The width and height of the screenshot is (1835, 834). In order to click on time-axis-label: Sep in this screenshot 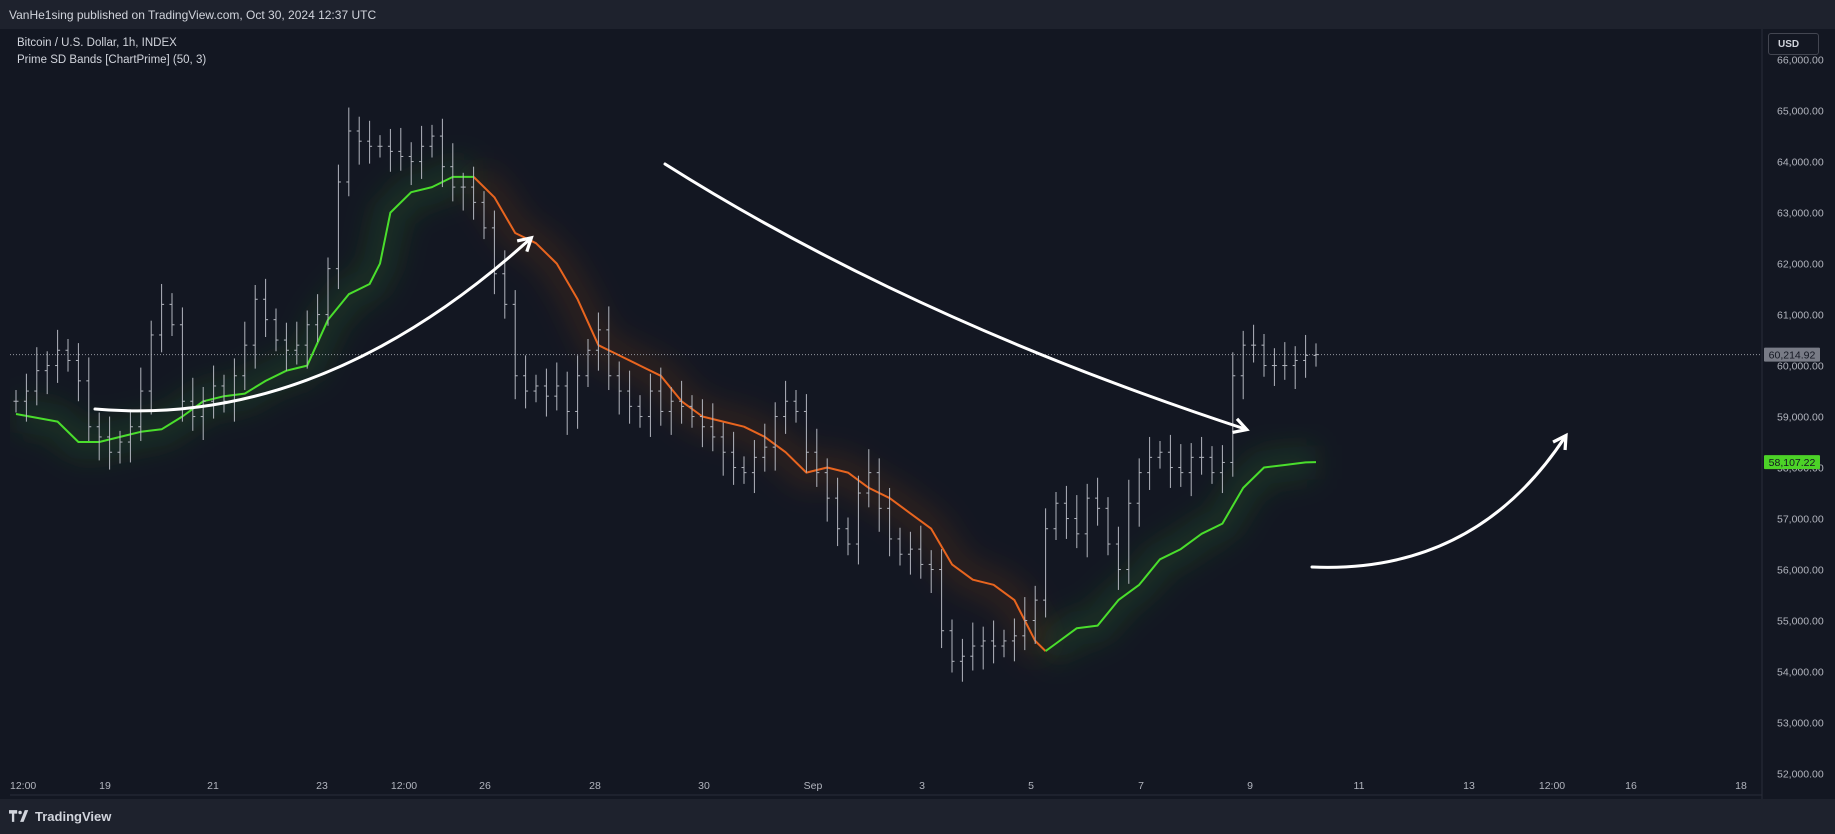, I will do `click(813, 786)`.